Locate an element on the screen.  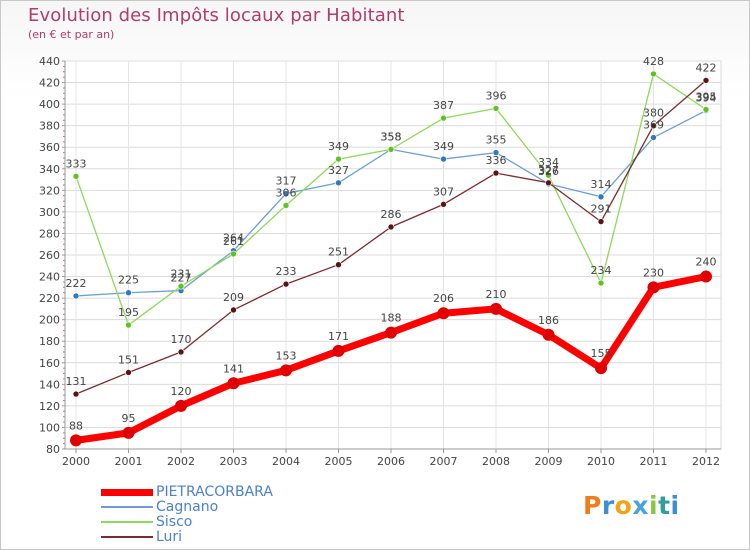
legend-item-luri: Luri is located at coordinates (231, 537).